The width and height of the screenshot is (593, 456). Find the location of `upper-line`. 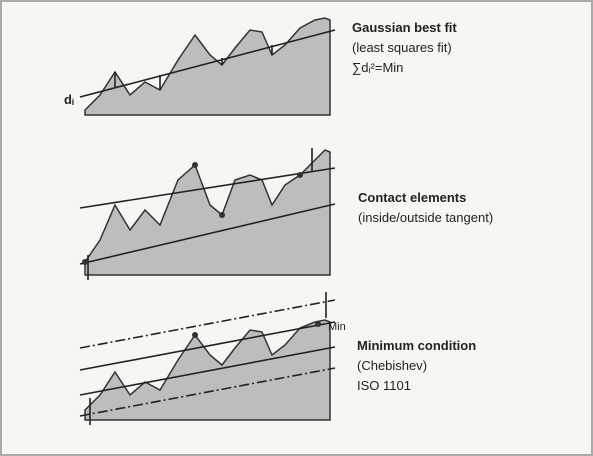

upper-line is located at coordinates (207, 346).